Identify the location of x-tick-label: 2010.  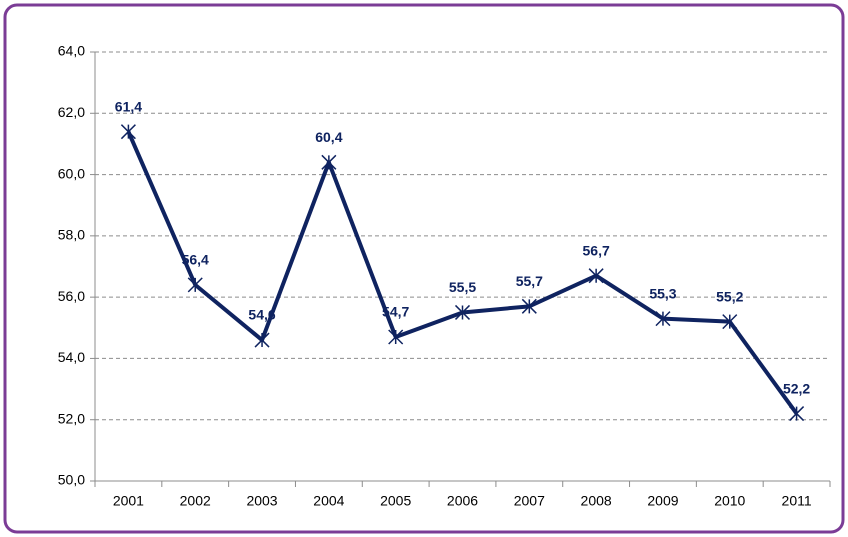
(729, 501).